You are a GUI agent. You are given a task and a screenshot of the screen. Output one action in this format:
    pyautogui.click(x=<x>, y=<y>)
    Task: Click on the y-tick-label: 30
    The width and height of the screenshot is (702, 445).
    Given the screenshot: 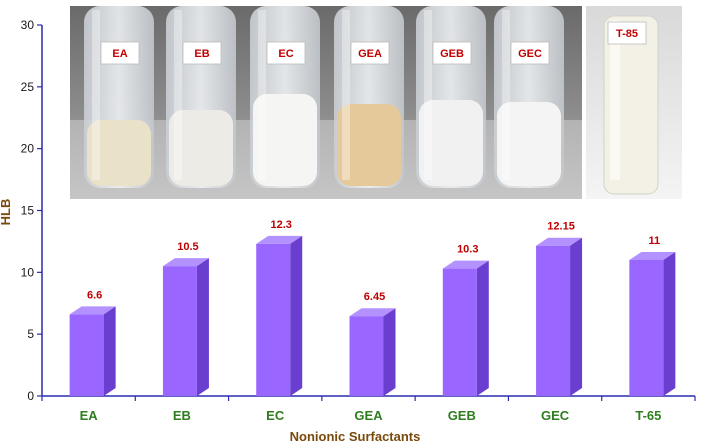 What is the action you would take?
    pyautogui.click(x=28, y=25)
    